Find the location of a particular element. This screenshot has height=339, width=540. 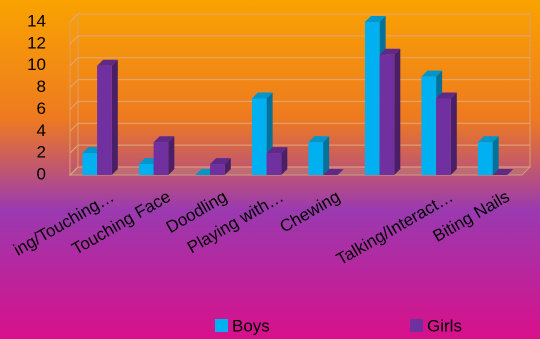

y-tick-label: 6 is located at coordinates (41, 108).